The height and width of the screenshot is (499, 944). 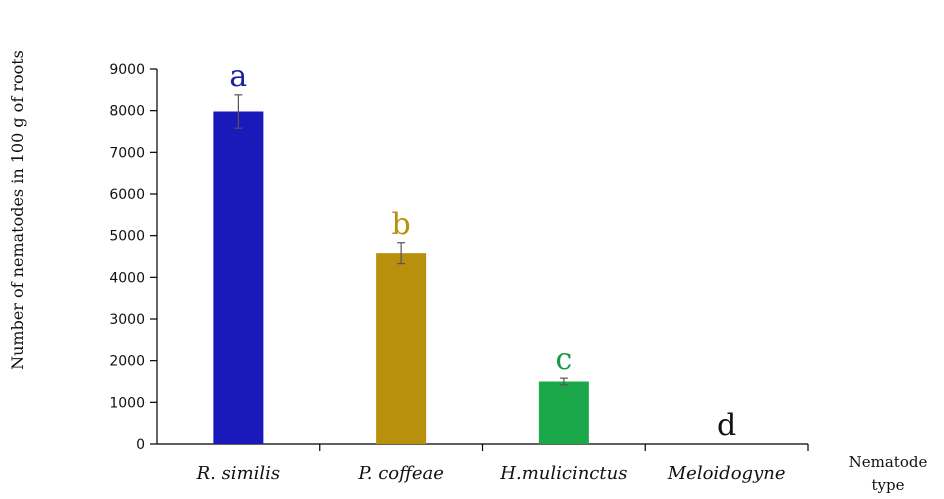 I want to click on y-tick-label: 9000, so click(x=127, y=70).